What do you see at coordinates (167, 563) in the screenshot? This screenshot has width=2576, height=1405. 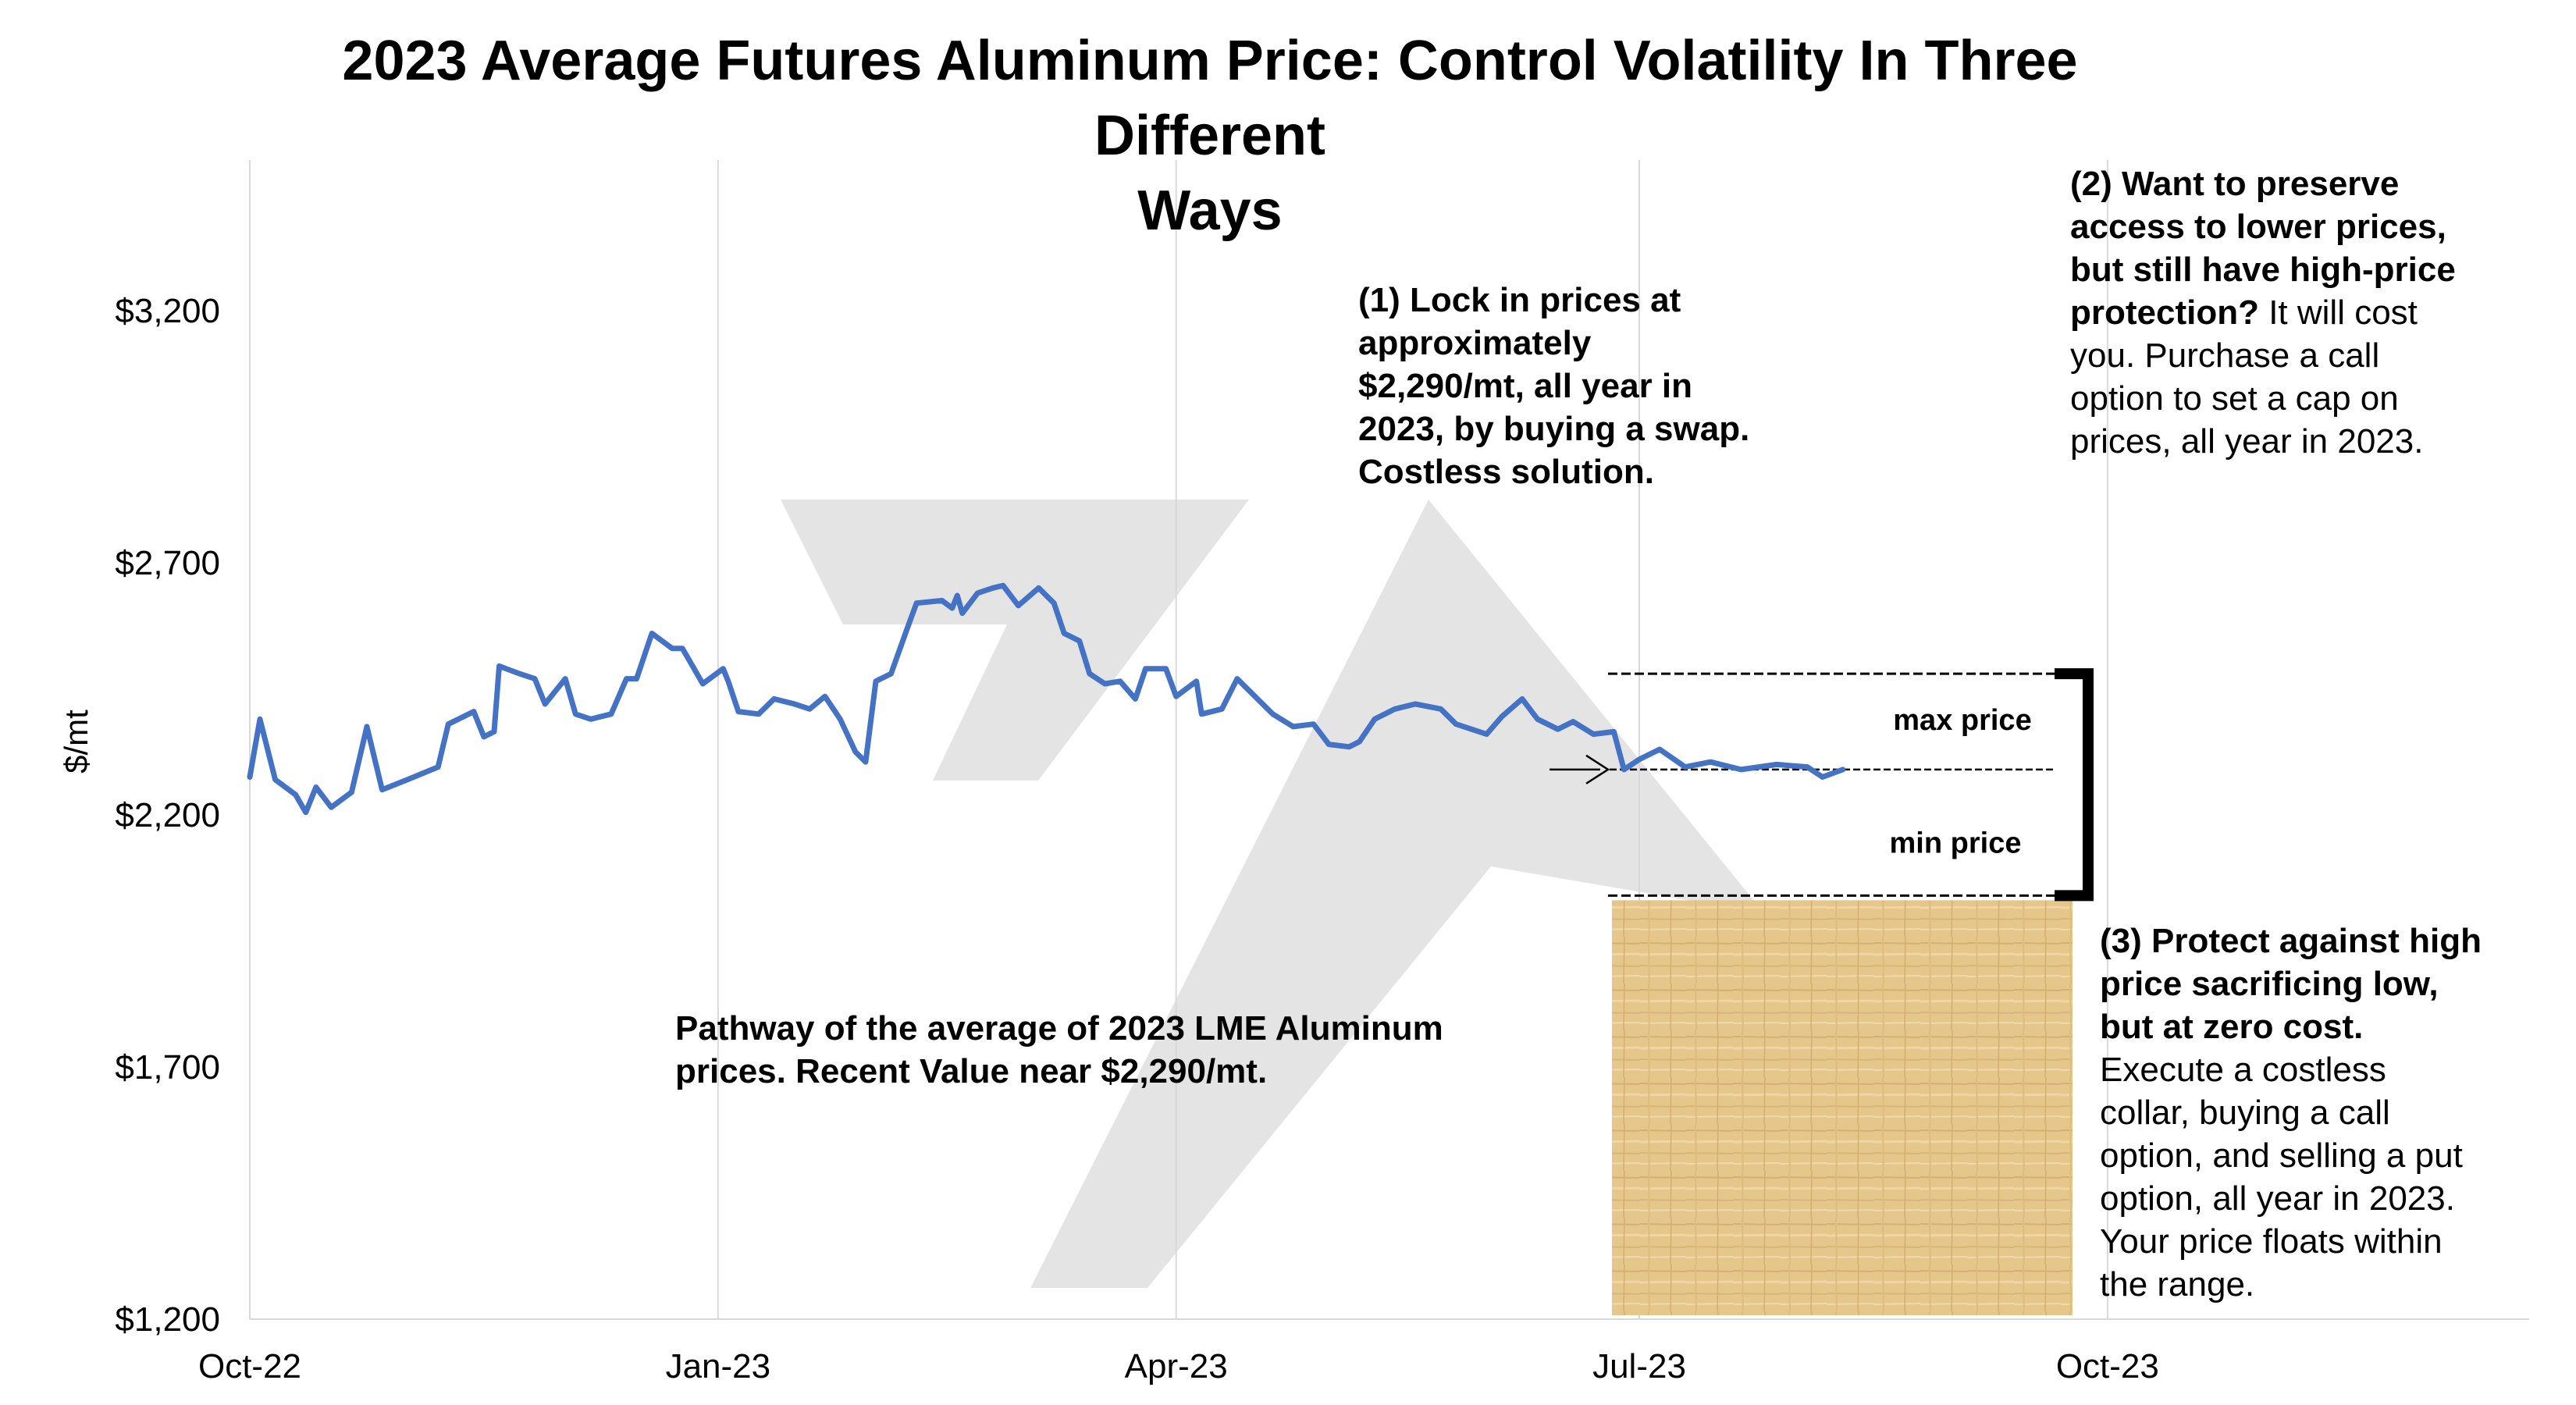 I see `y-tick-label: $2,700` at bounding box center [167, 563].